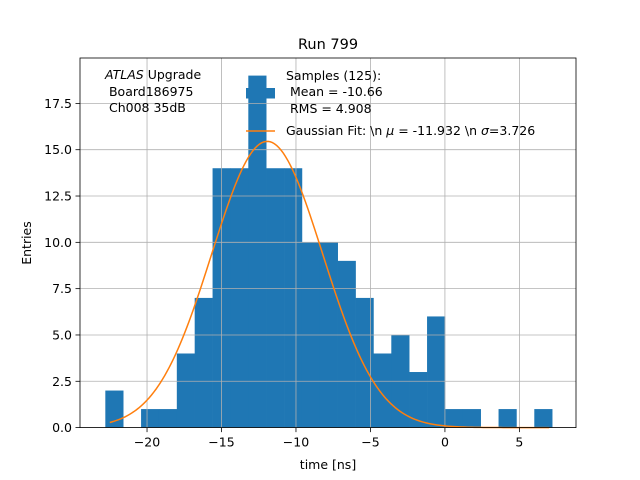 Image resolution: width=640 pixels, height=480 pixels. Describe the element at coordinates (62, 381) in the screenshot. I see `y-tick-label: 2.5` at that location.